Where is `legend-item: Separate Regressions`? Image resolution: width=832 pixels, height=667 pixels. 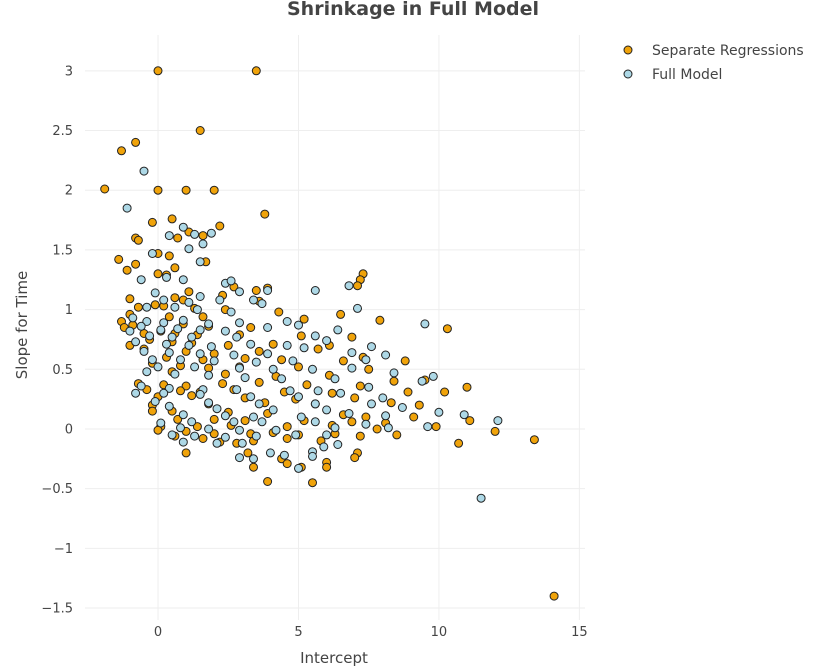
legend-item: Separate Regressions is located at coordinates (713, 51).